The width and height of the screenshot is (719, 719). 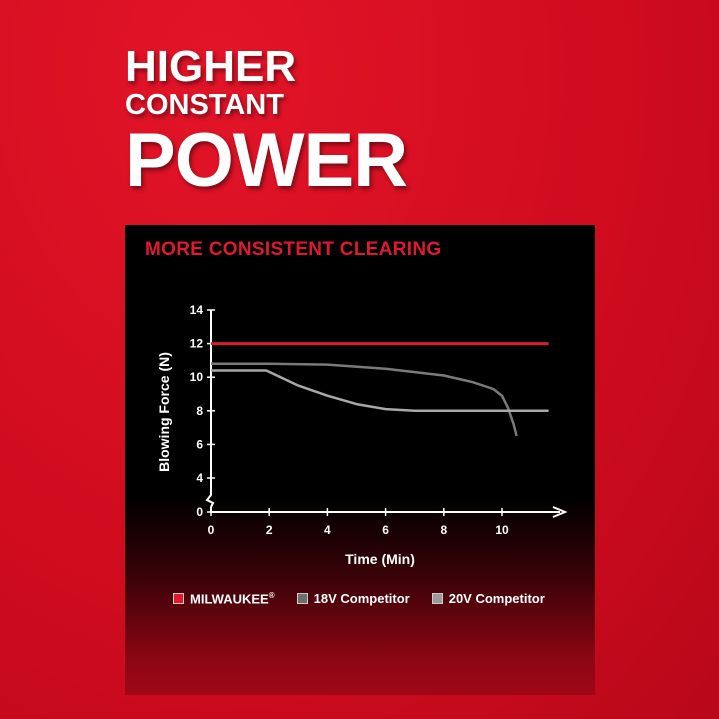 I want to click on x-tick-label: 2, so click(x=269, y=530).